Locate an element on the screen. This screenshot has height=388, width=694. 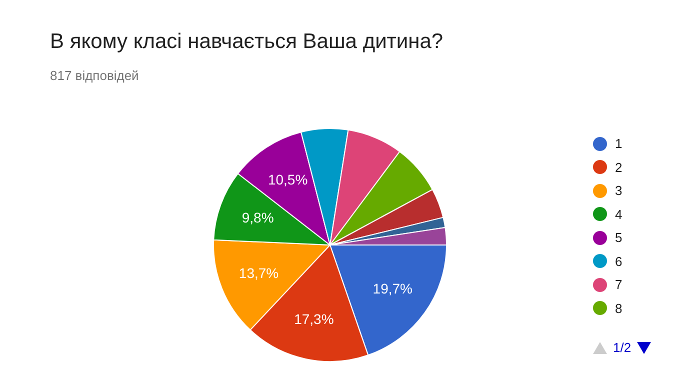
legend-label: 2 is located at coordinates (618, 167).